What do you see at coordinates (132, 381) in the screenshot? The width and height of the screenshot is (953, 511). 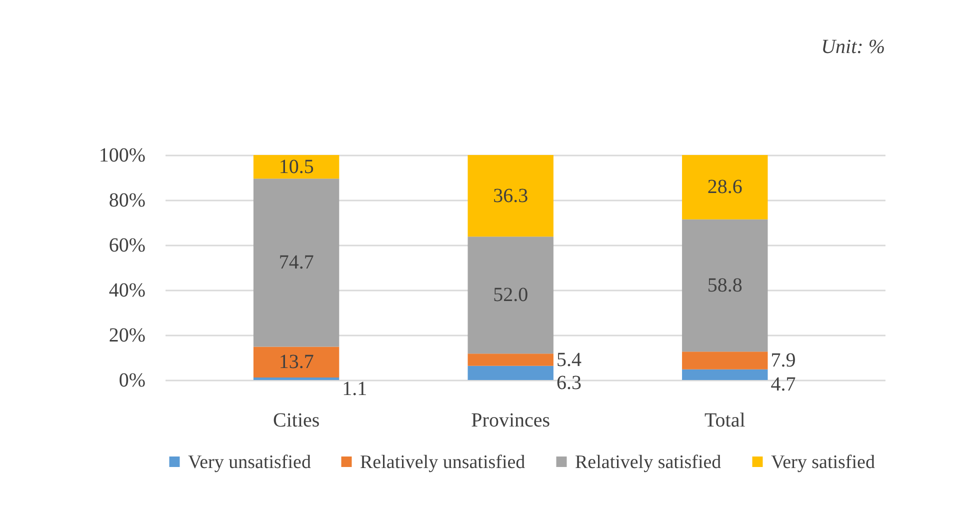 I see `y-tick-label: 0%` at bounding box center [132, 381].